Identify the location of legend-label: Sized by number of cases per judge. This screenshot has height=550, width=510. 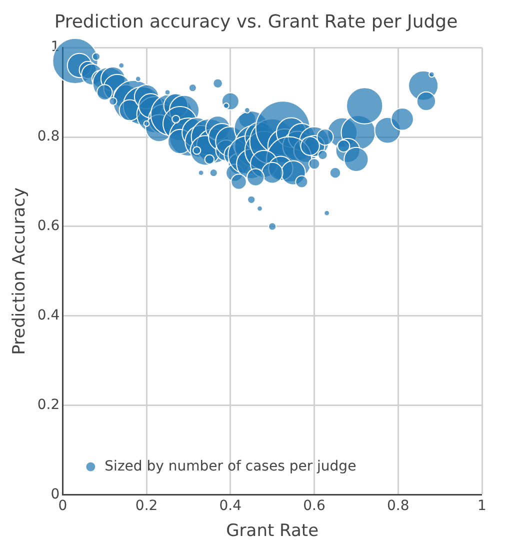
(230, 466).